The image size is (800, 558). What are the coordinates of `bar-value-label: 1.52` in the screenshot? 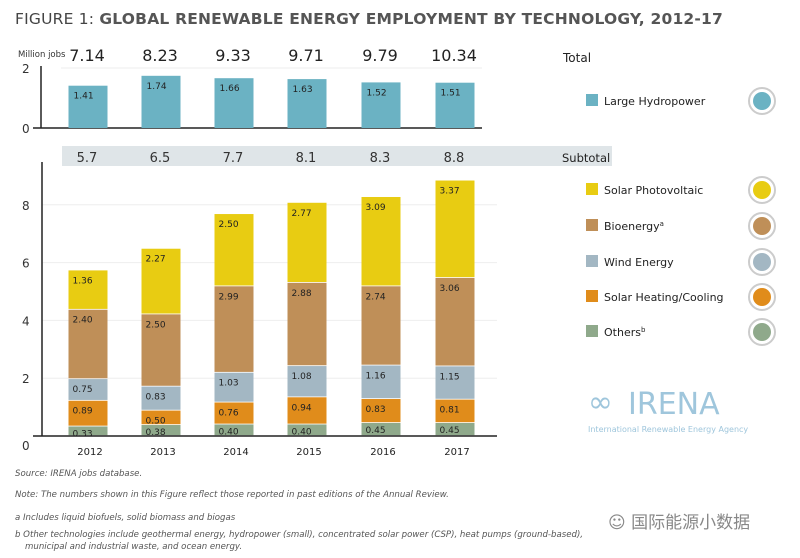 It's located at (377, 93).